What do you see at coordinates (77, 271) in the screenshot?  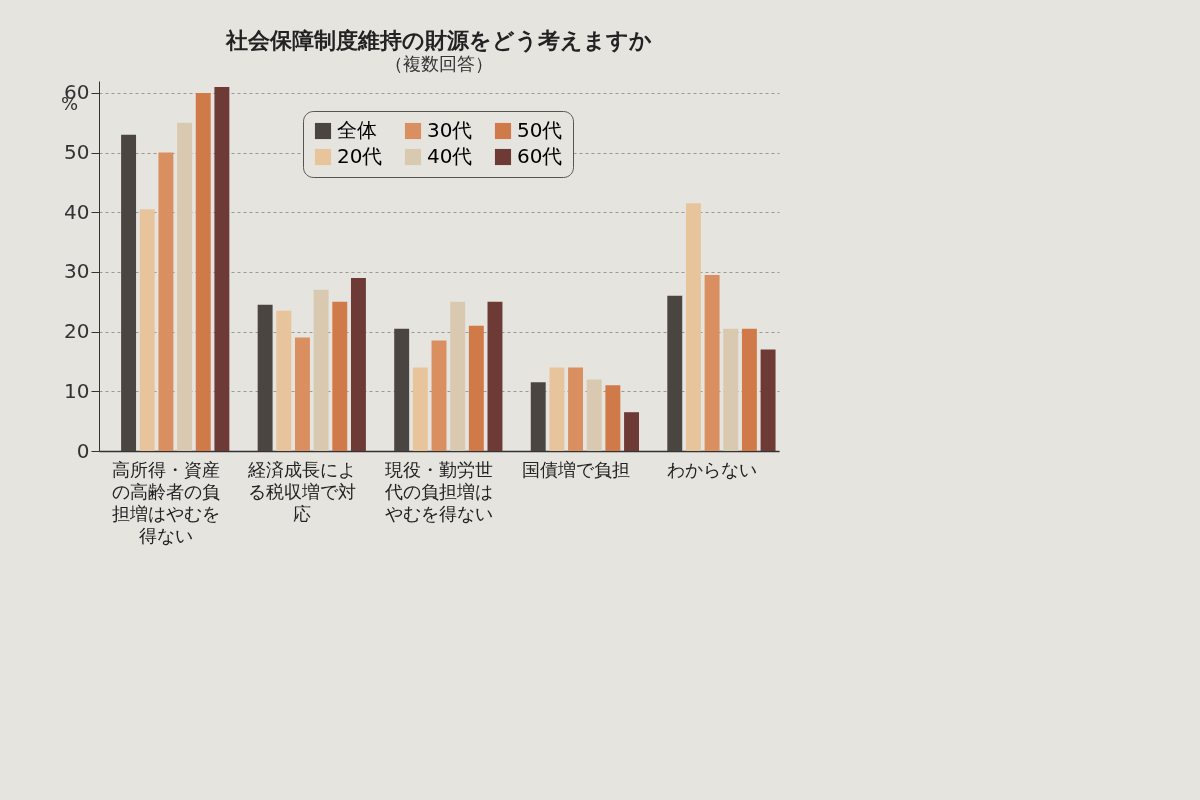 I see `y-tick-label: 30` at bounding box center [77, 271].